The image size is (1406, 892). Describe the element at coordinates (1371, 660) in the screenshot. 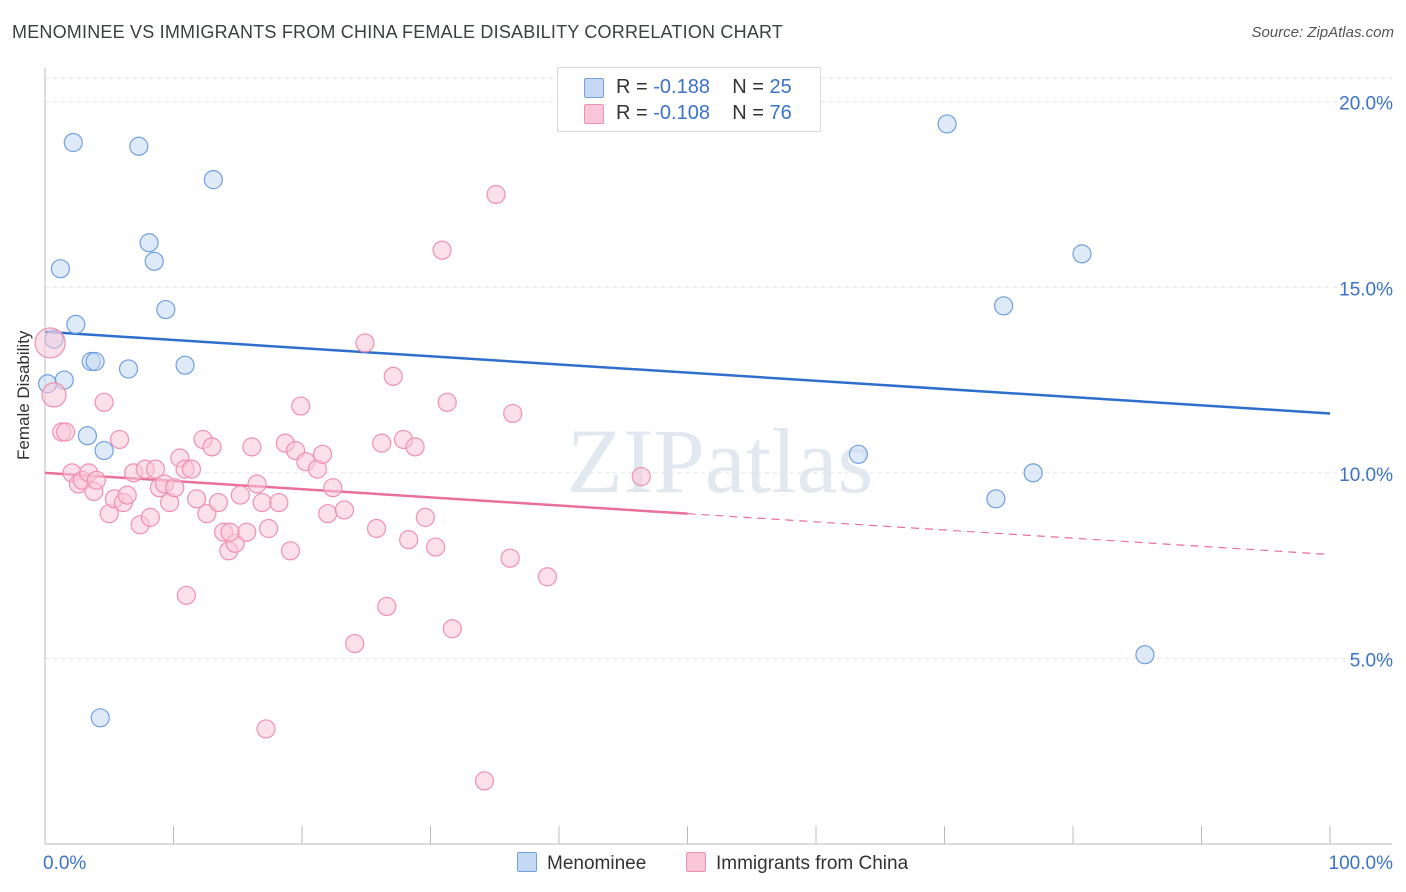

I see `y-tick-label: 5.0%` at that location.